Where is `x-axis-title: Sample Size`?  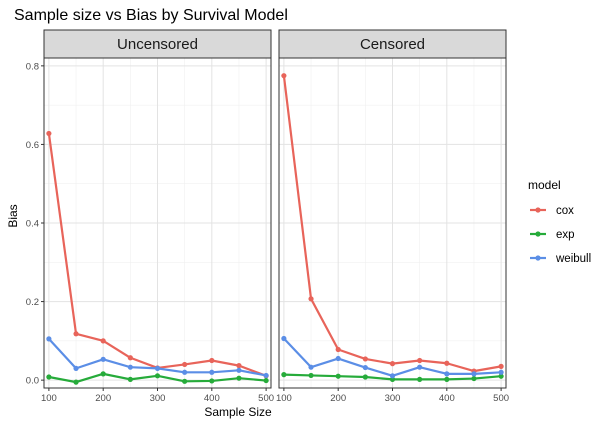
x-axis-title: Sample Size is located at coordinates (238, 412).